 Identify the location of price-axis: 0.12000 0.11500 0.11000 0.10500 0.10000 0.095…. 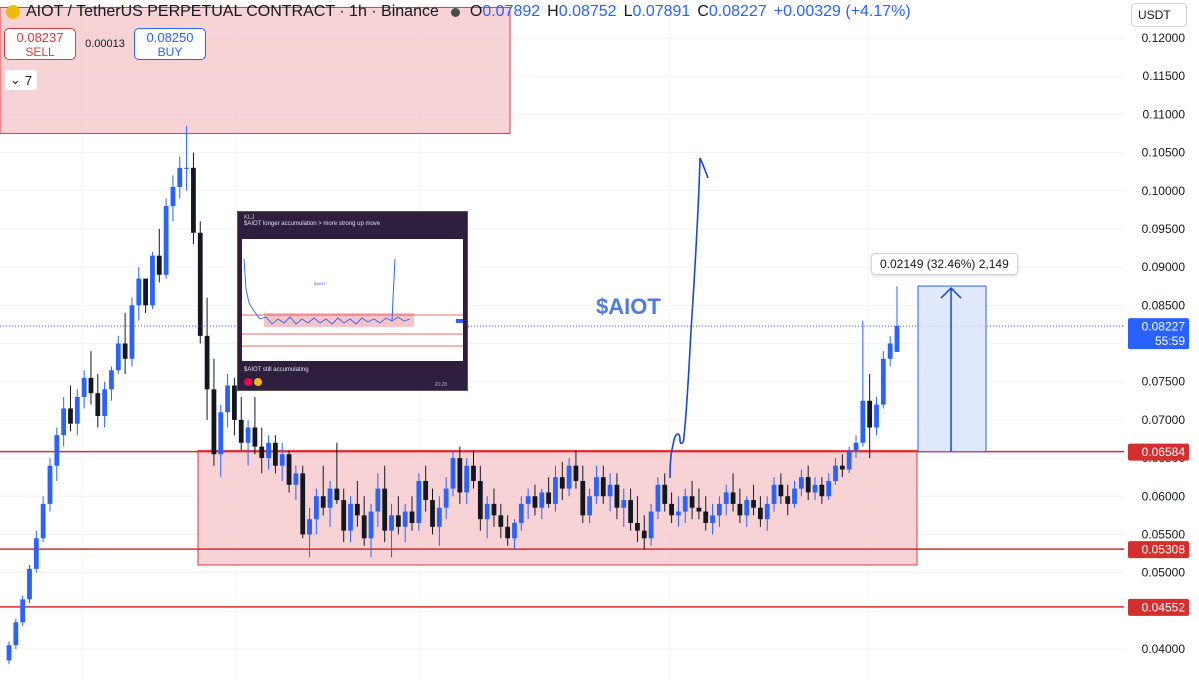
(1162, 340).